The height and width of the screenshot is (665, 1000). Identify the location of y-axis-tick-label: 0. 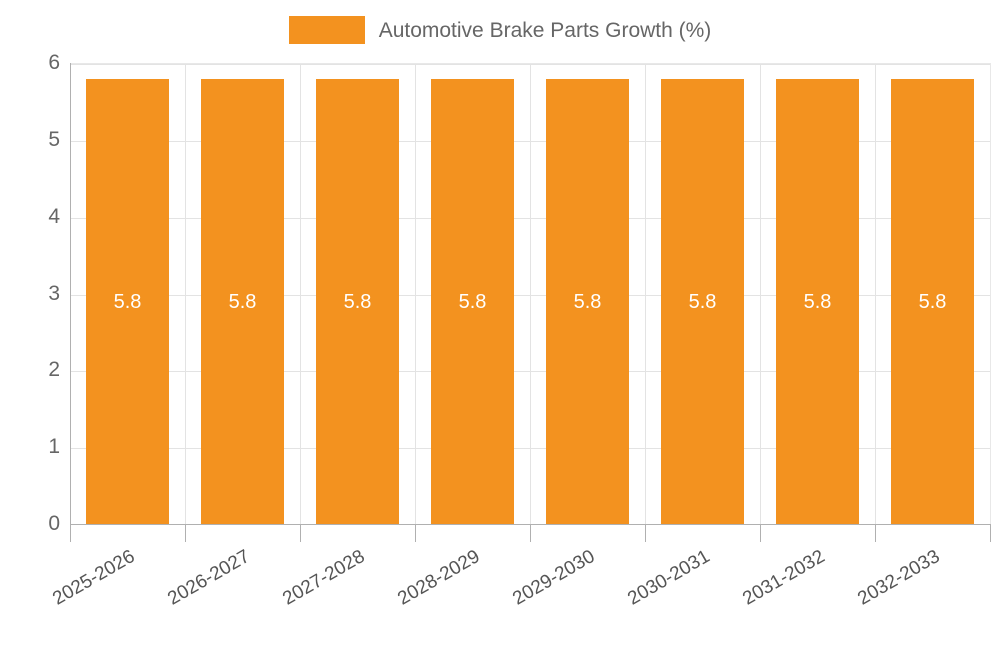
(54, 523).